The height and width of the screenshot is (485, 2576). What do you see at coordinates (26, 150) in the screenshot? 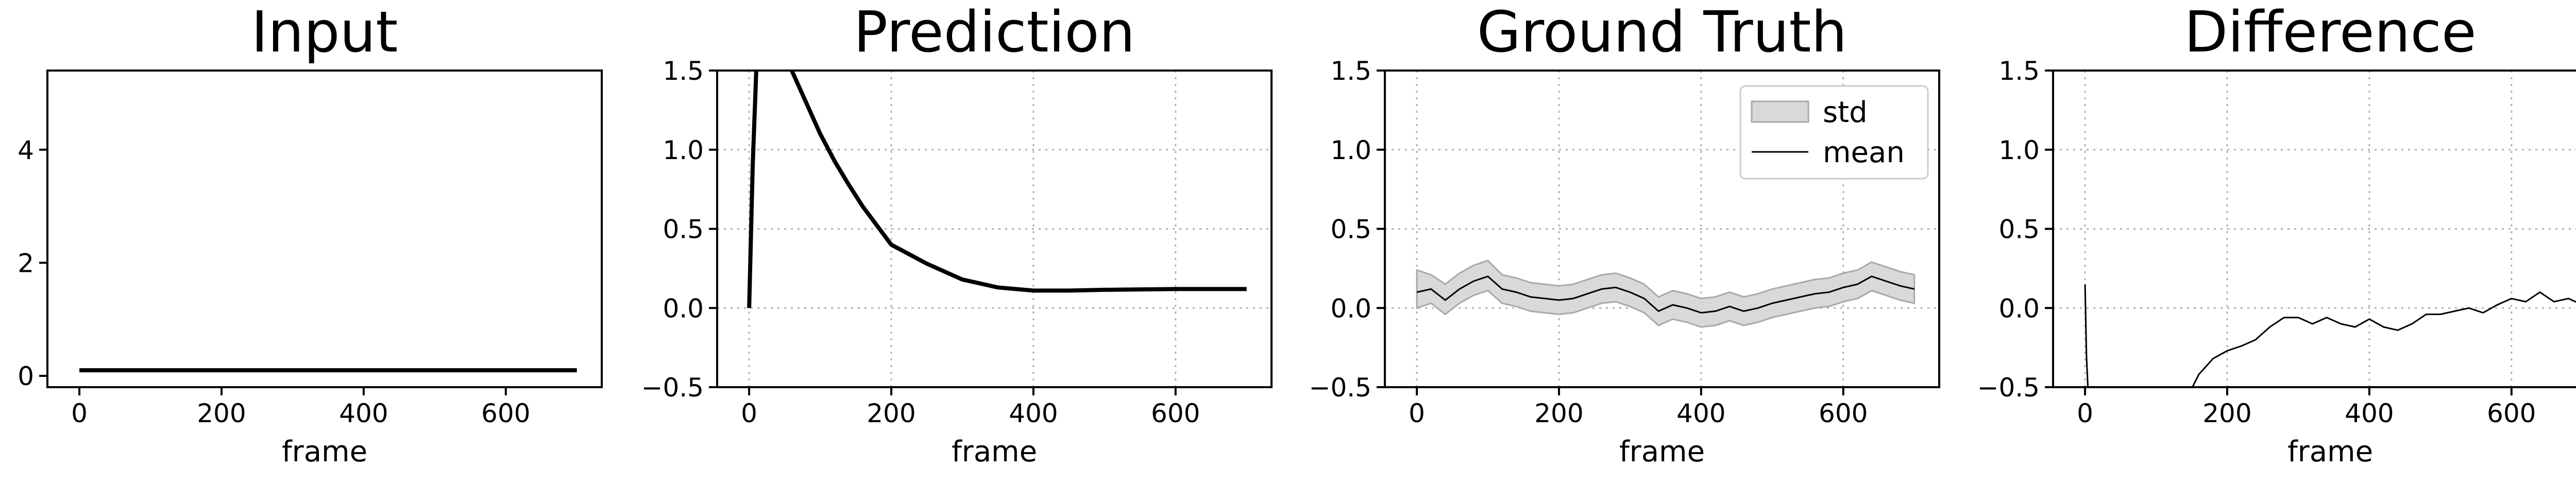
I see `y-tick-label: 4` at bounding box center [26, 150].